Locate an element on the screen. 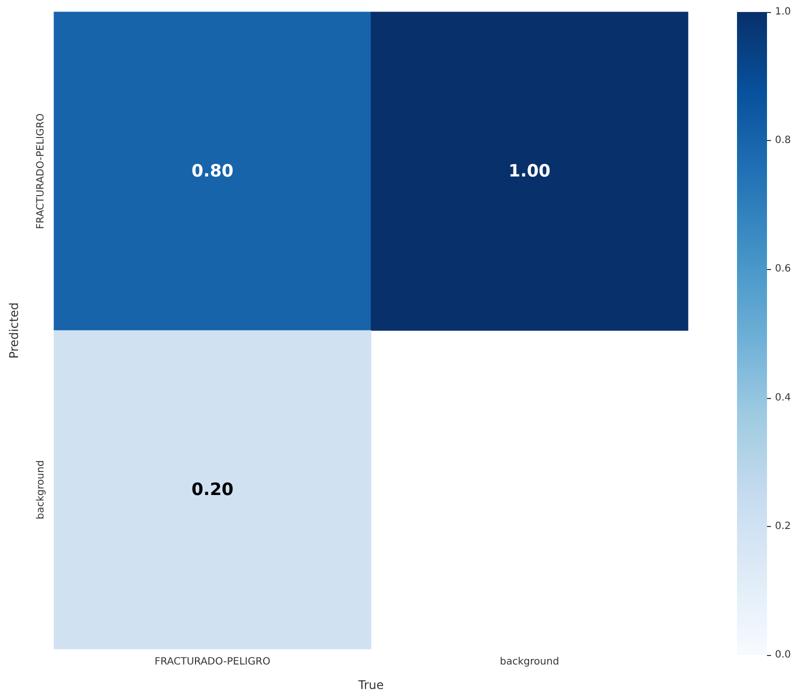  data-label: 0.80 is located at coordinates (213, 171).